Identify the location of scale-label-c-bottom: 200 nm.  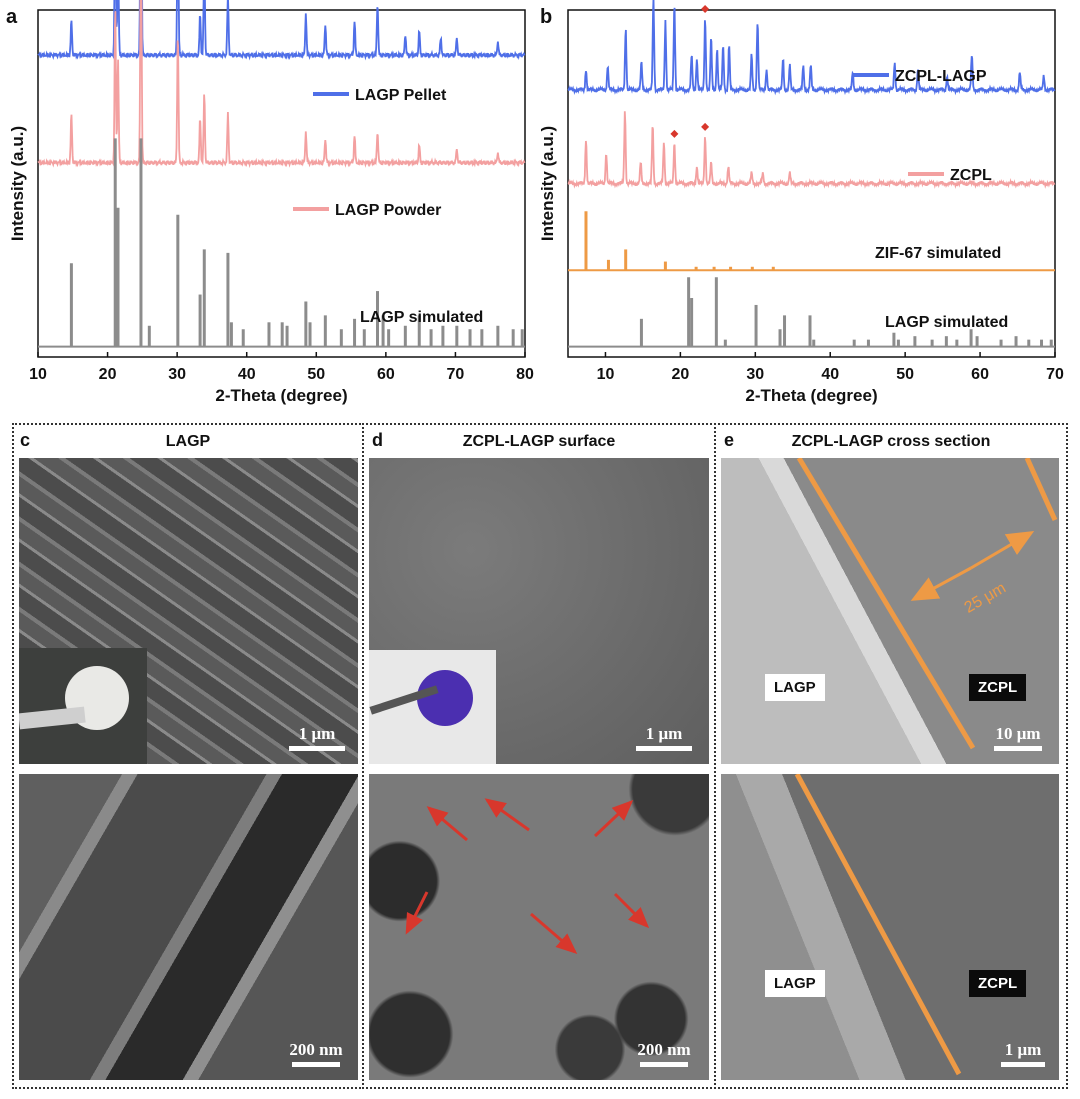
(316, 1049).